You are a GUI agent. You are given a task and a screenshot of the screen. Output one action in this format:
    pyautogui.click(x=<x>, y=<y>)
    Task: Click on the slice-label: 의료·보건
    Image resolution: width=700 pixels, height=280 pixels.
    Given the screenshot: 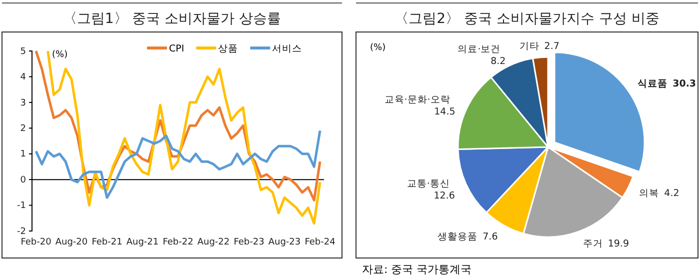 What is the action you would take?
    pyautogui.click(x=479, y=50)
    